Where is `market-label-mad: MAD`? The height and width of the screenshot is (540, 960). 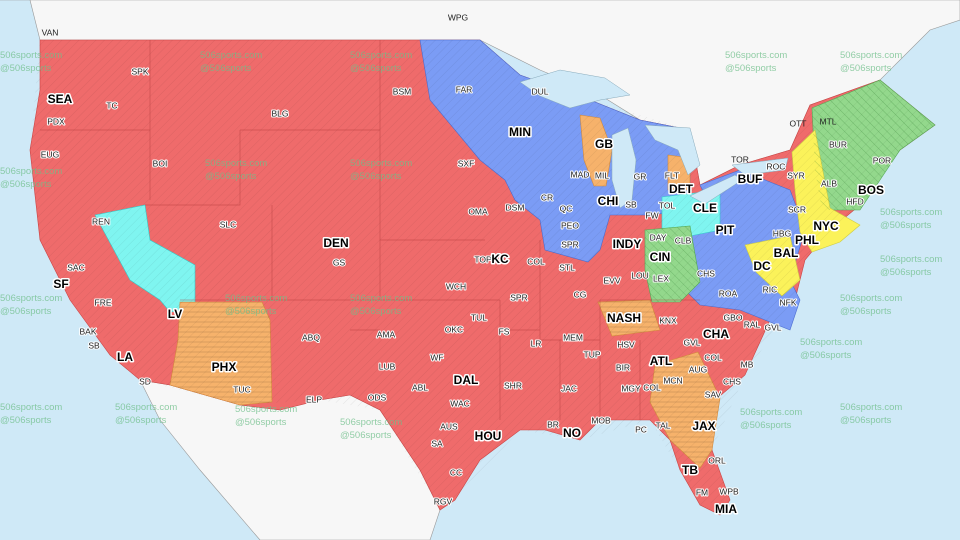
market-label-mad: MAD is located at coordinates (580, 174).